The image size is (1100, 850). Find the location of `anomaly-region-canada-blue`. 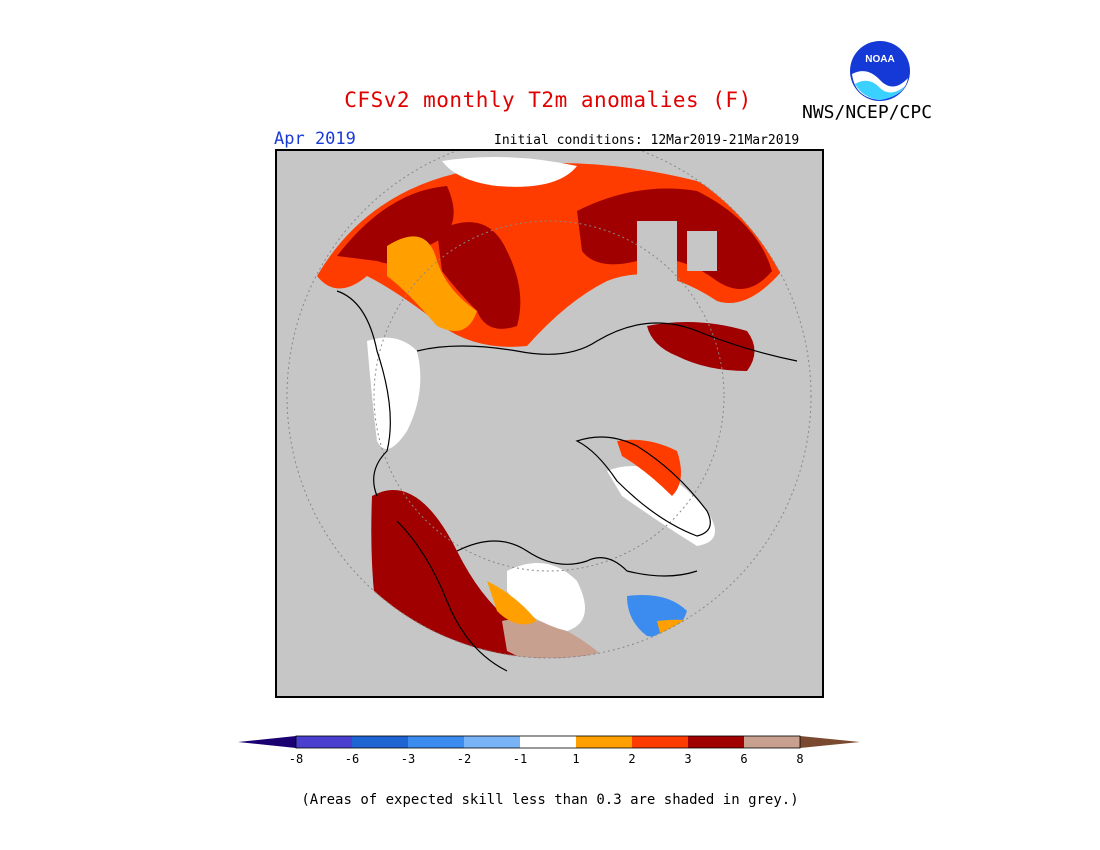

anomaly-region-canada-blue is located at coordinates (657, 616).